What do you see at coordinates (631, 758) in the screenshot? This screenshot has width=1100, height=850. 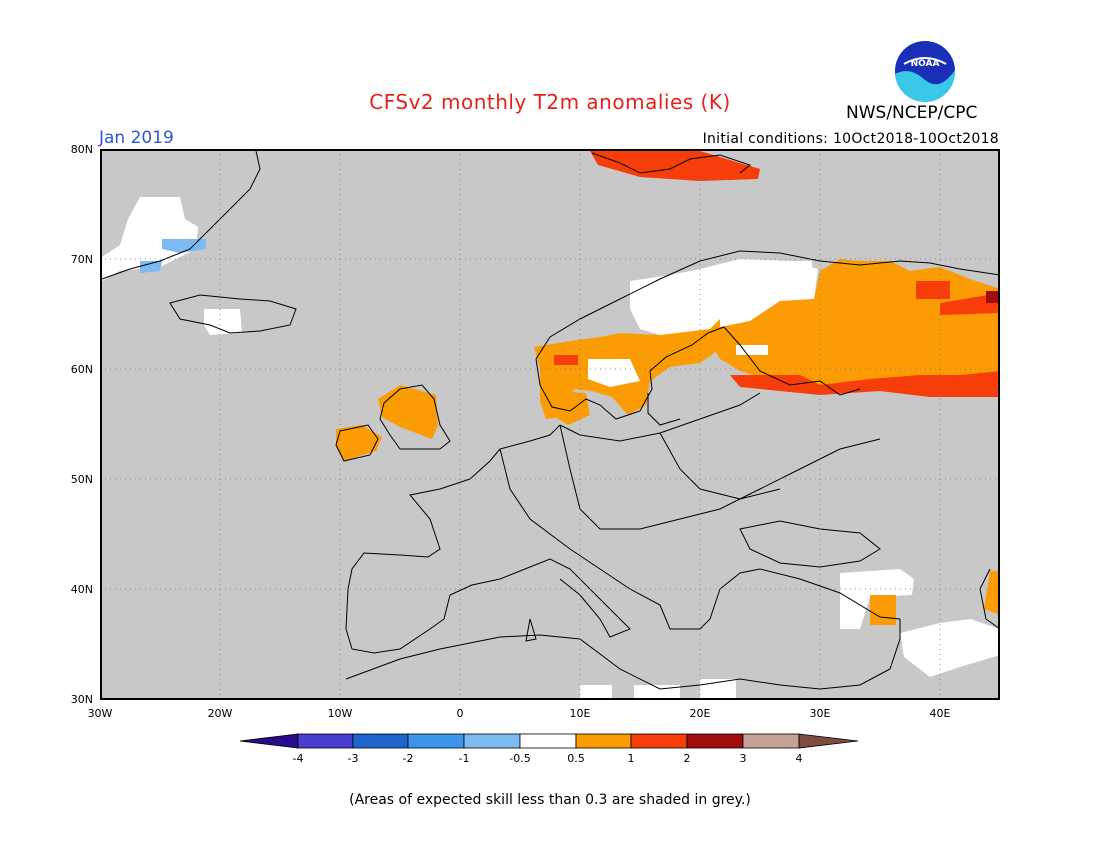 I see `colorbar-label: 1` at bounding box center [631, 758].